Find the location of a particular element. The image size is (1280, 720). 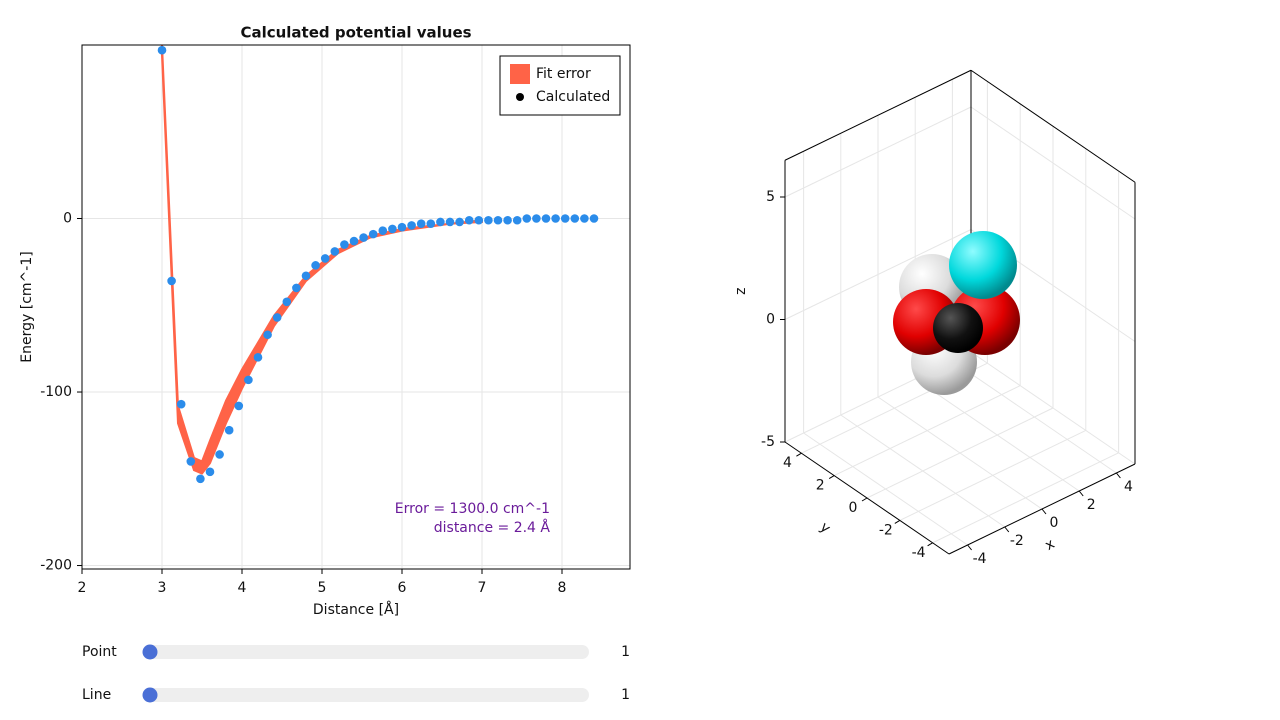

z-axis-label: z is located at coordinates (741, 290).